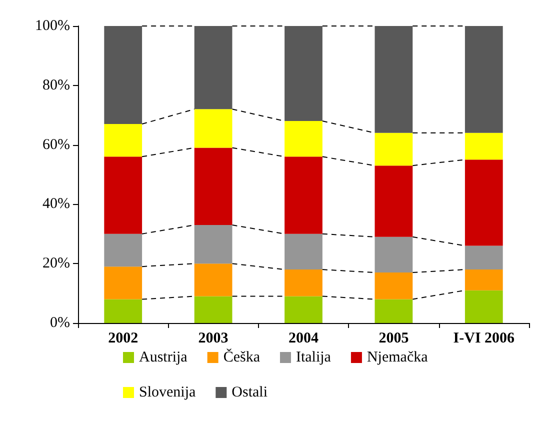  I want to click on x-tick-label: 2002, so click(123, 338).